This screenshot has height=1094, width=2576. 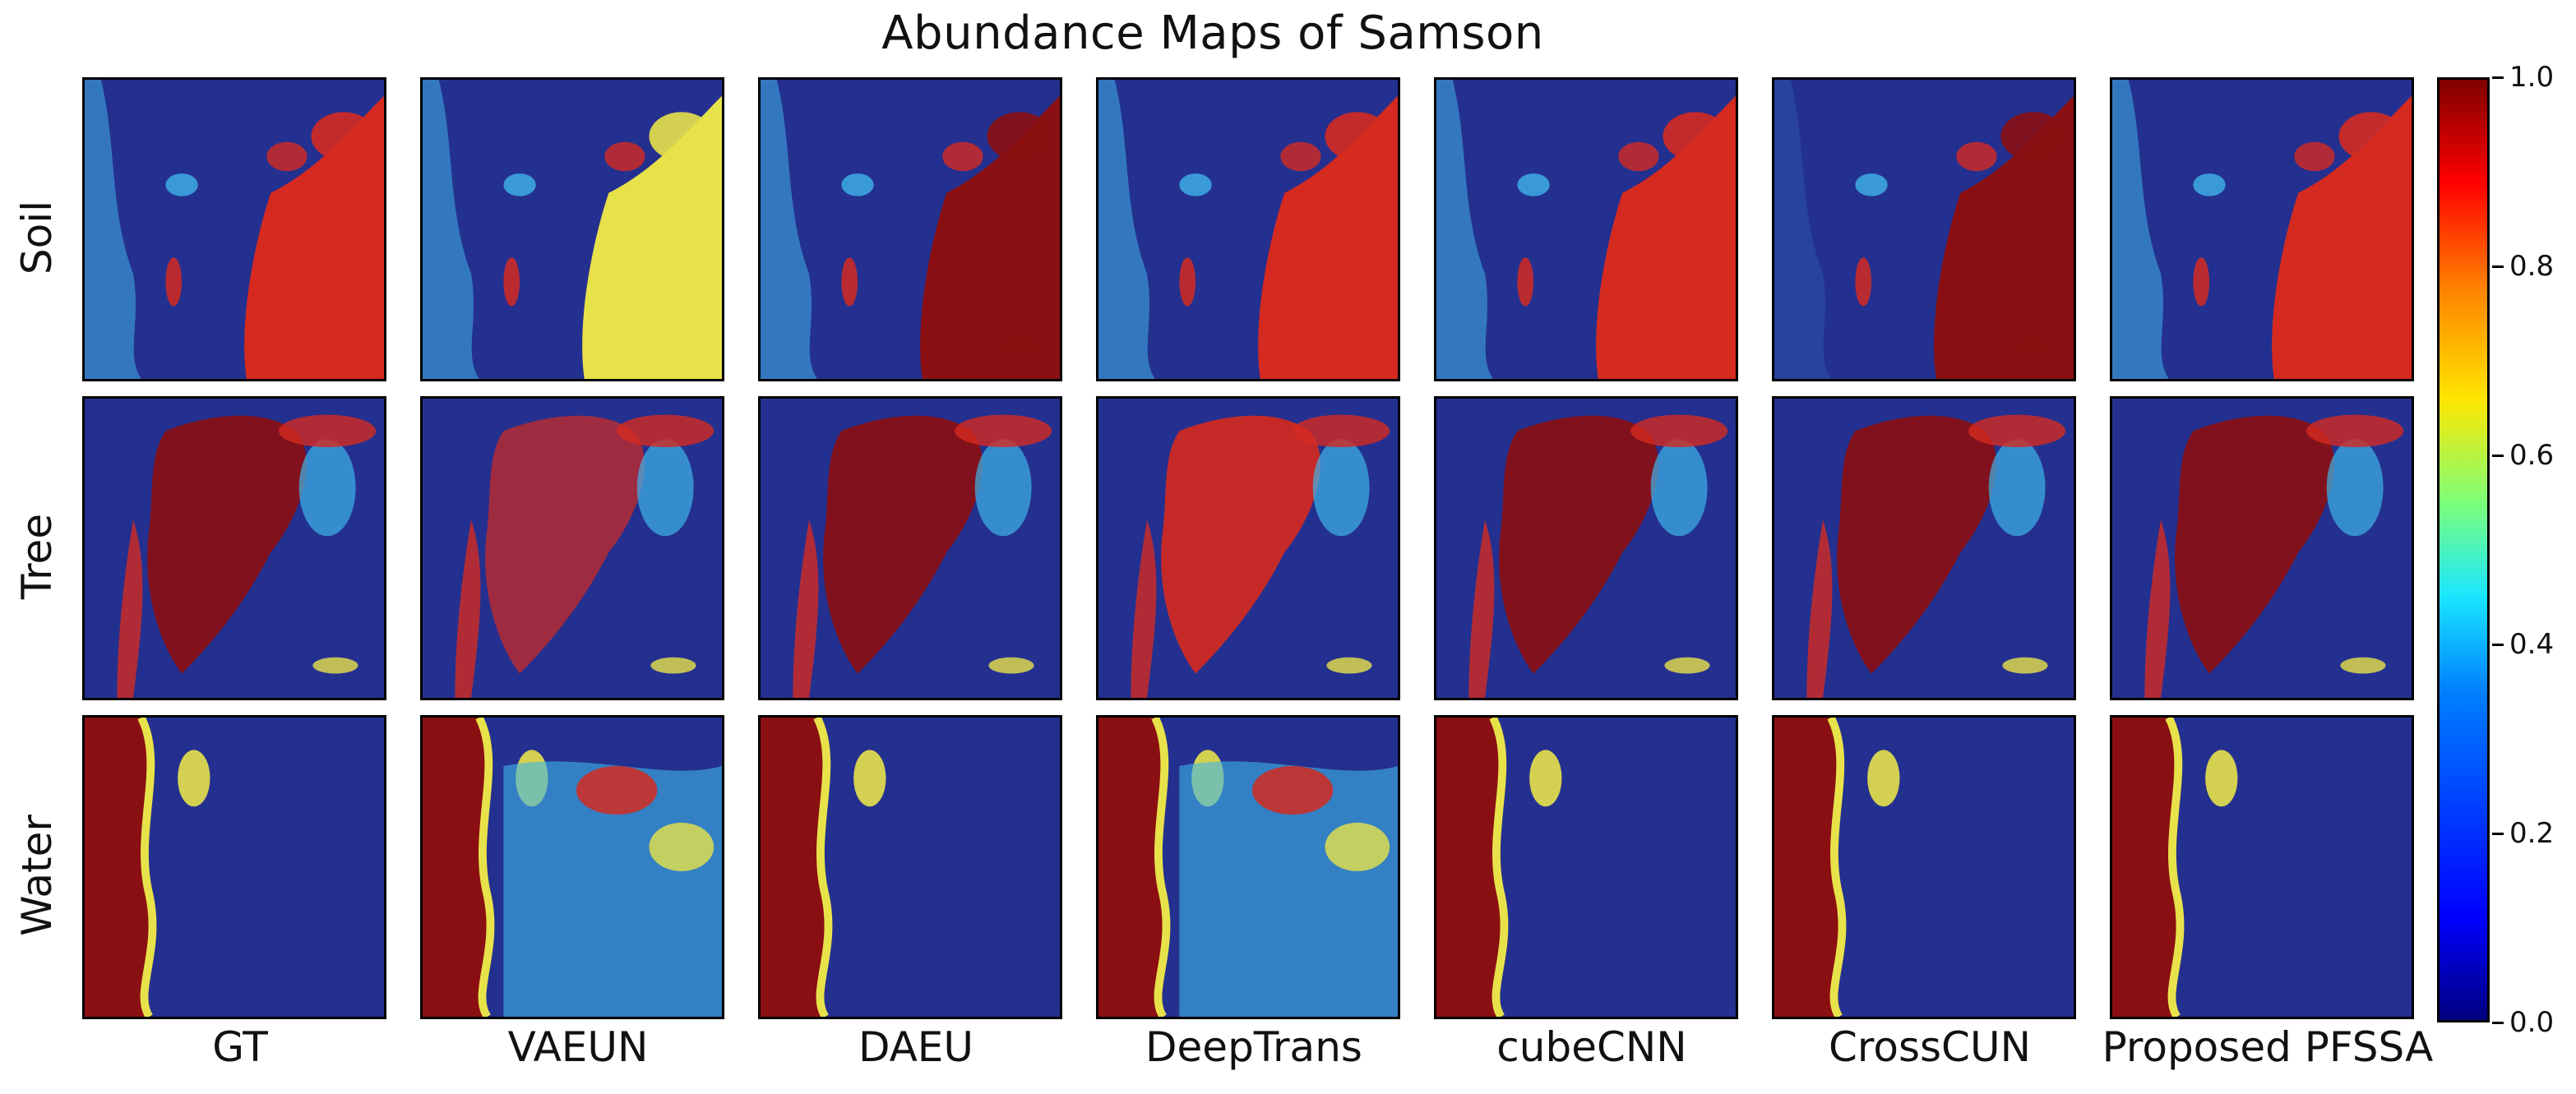 I want to click on column-label-gt: GT, so click(x=240, y=1047).